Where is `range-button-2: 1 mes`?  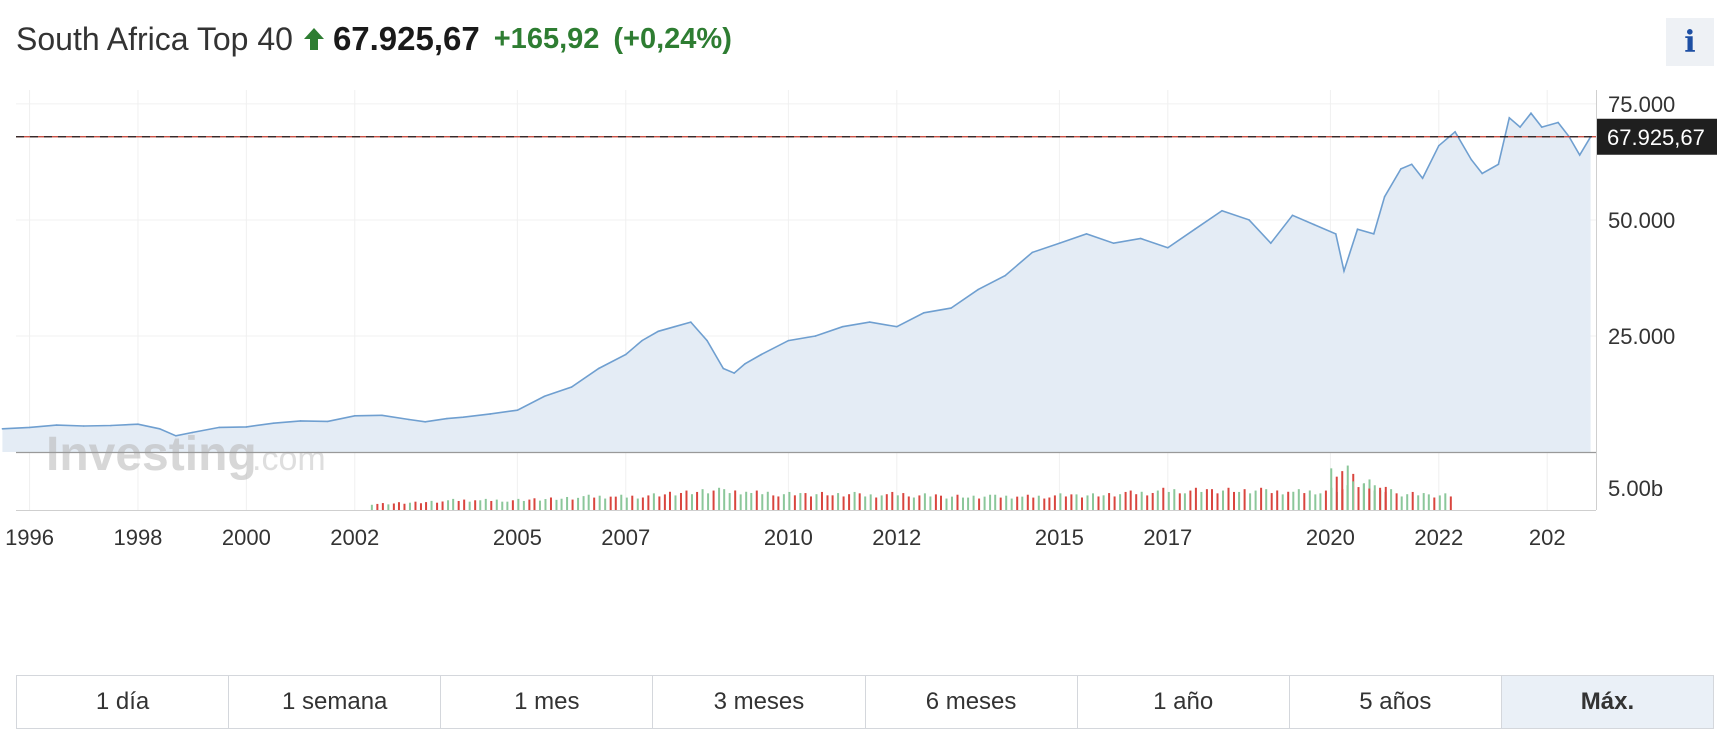
range-button-2: 1 mes is located at coordinates (547, 702).